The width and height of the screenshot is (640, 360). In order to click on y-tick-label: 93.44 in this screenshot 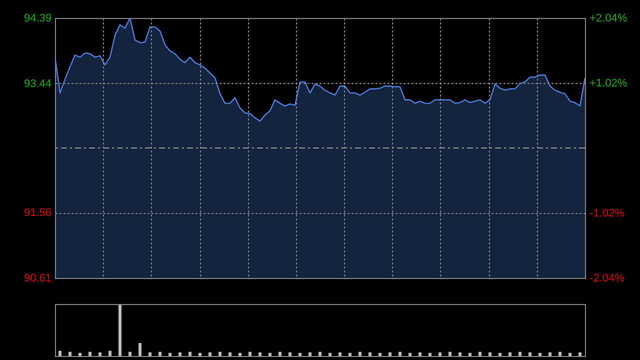, I will do `click(38, 84)`.